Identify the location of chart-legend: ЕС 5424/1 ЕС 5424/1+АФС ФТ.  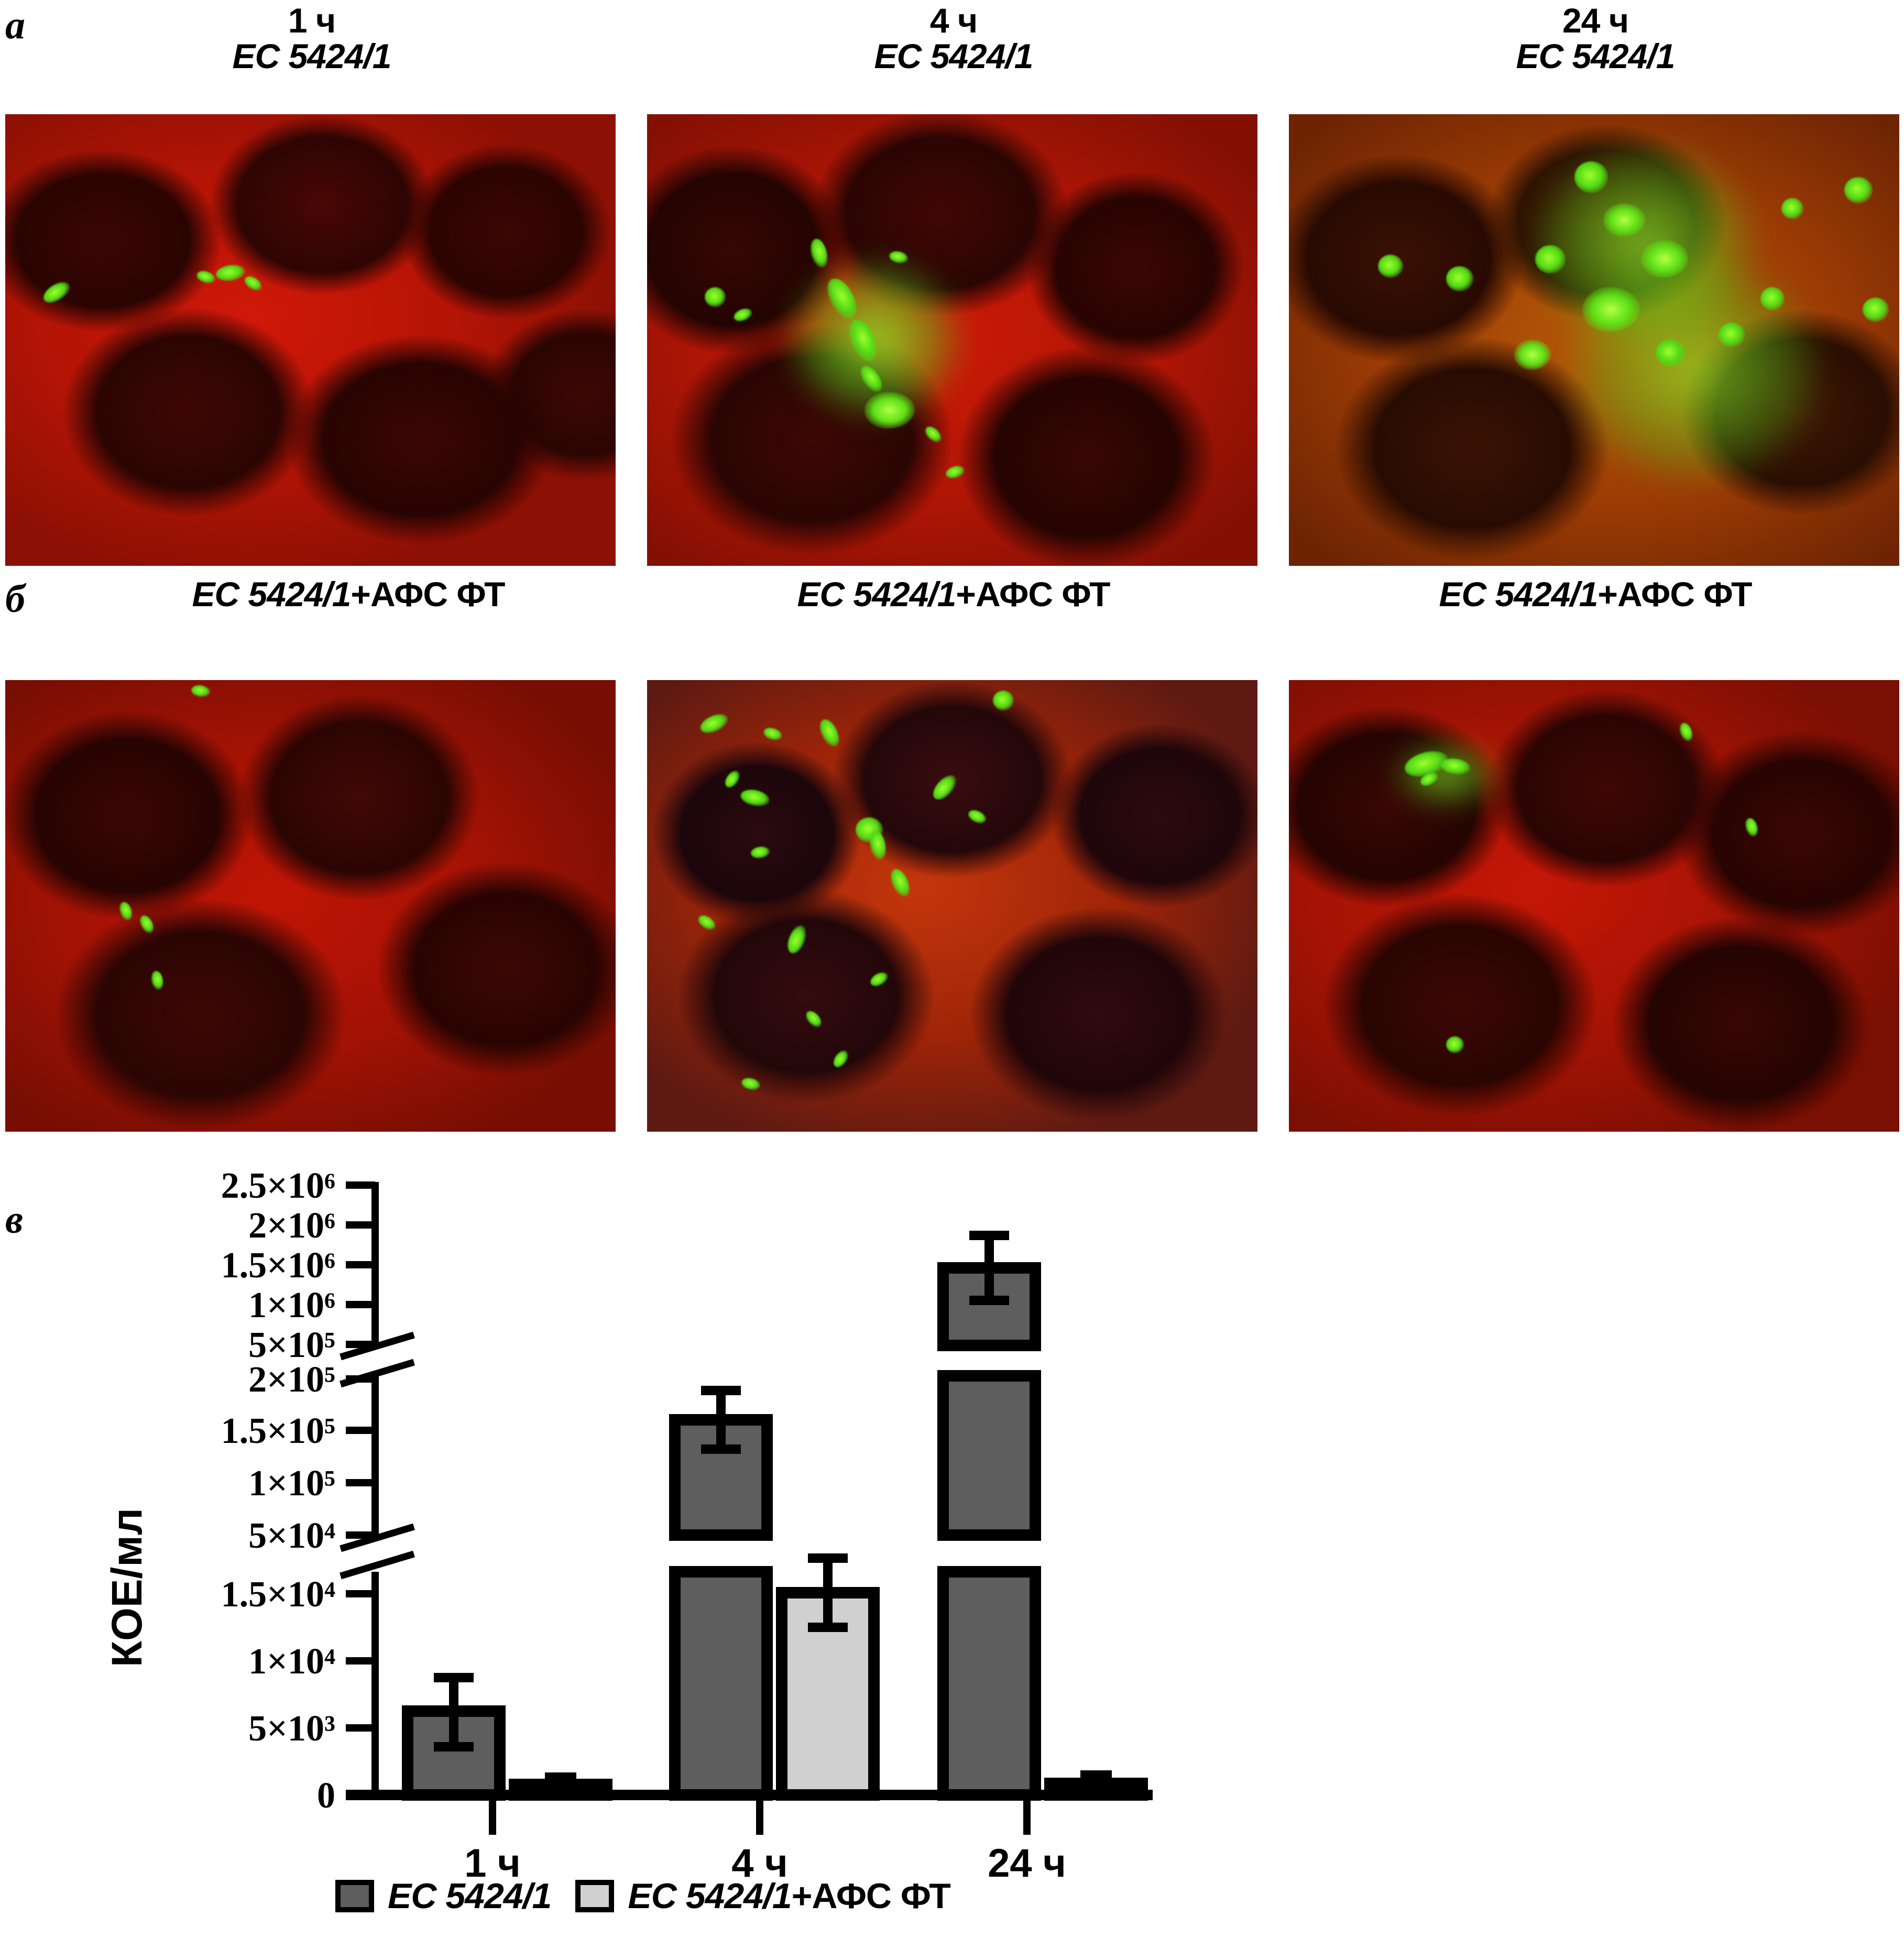
(643, 1896).